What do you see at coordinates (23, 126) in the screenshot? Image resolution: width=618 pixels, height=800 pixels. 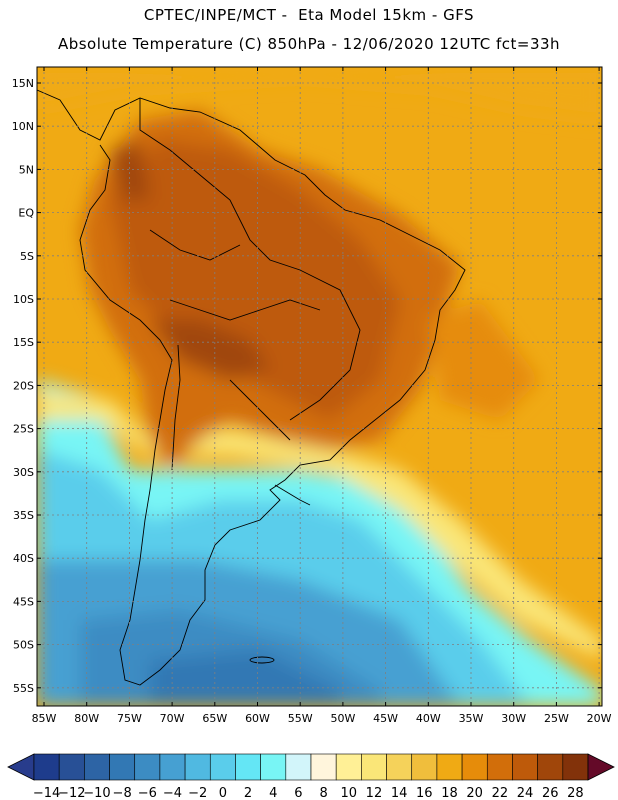 I see `lat-label: 10N` at bounding box center [23, 126].